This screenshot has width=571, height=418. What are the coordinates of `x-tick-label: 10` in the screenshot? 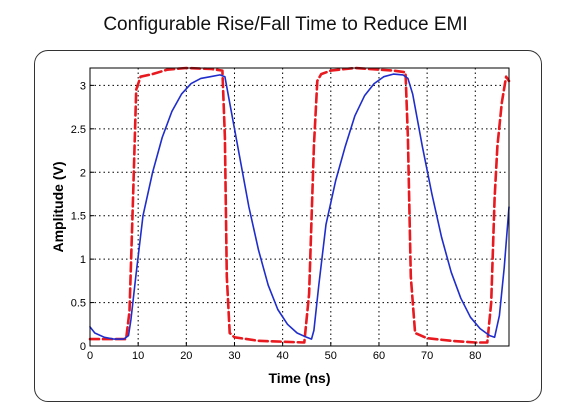 It's located at (138, 356).